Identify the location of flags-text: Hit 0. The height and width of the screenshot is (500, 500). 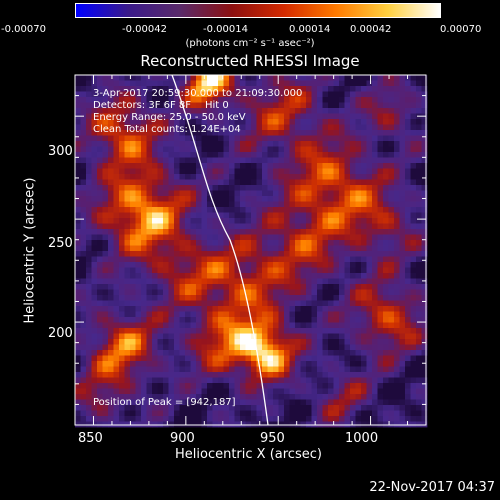
(217, 105).